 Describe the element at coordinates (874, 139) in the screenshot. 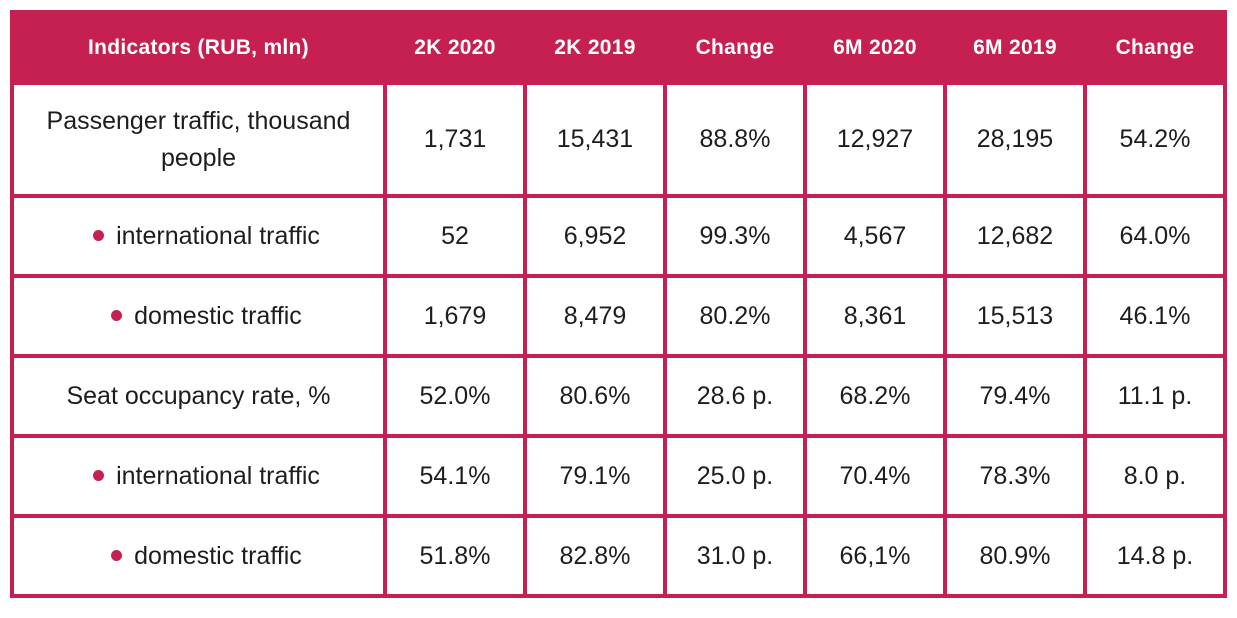

I see `cell-value: 12,927` at that location.